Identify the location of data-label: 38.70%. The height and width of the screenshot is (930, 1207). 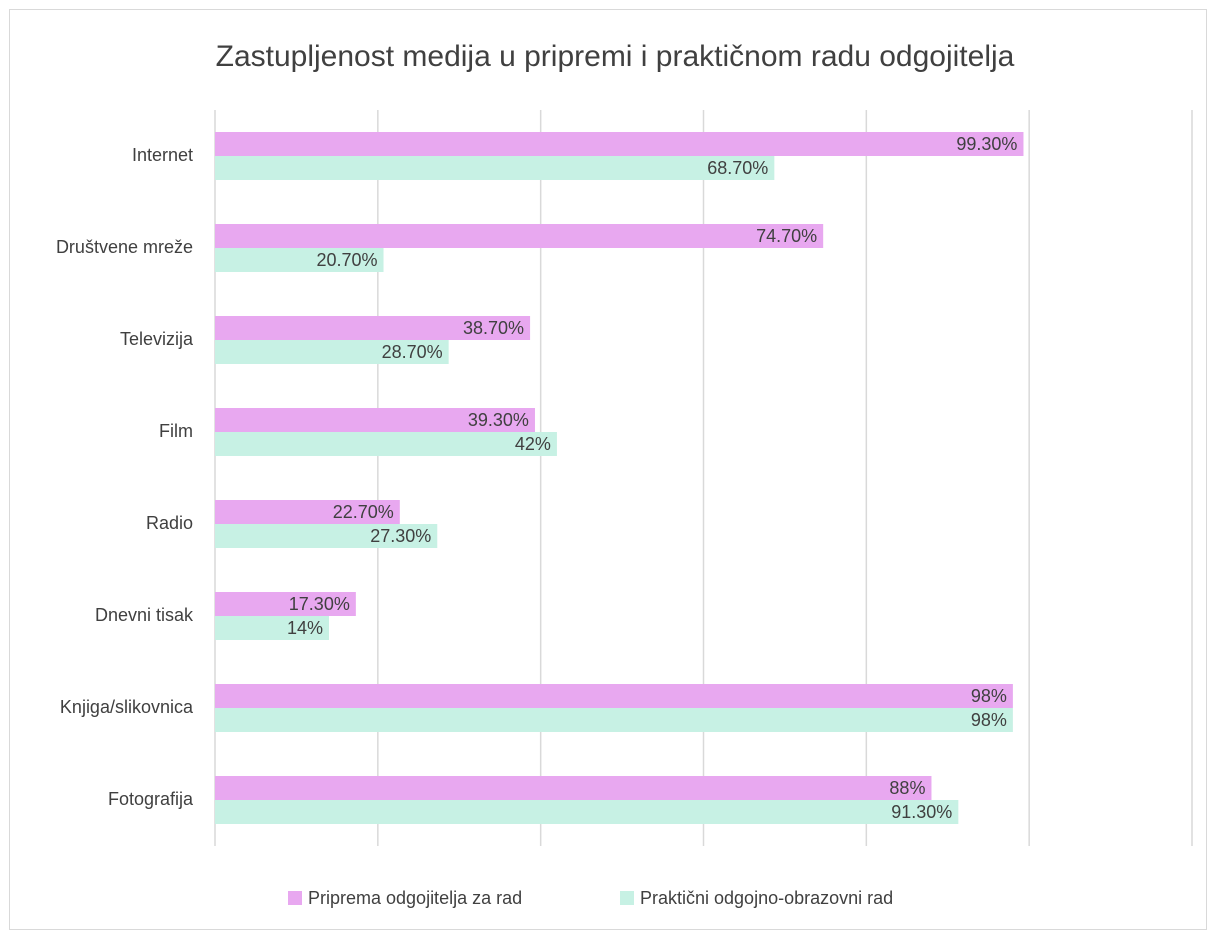
(493, 328).